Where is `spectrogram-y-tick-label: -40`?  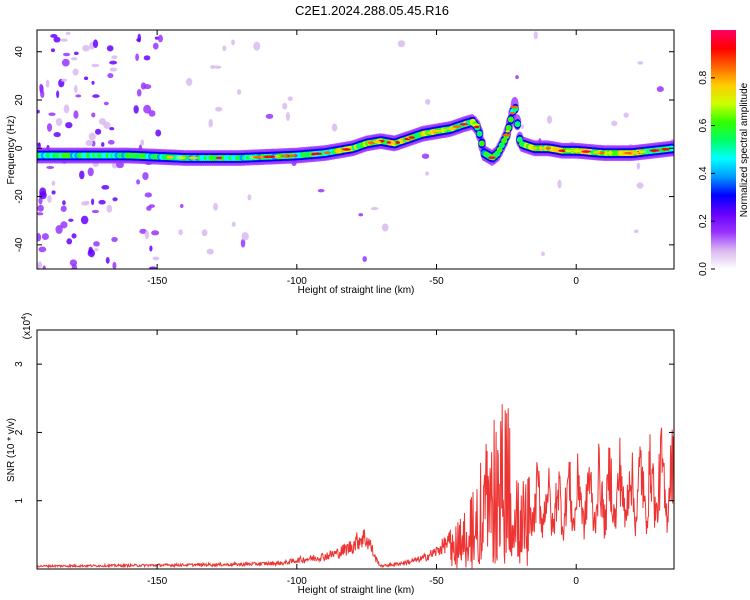 spectrogram-y-tick-label: -40 is located at coordinates (19, 244).